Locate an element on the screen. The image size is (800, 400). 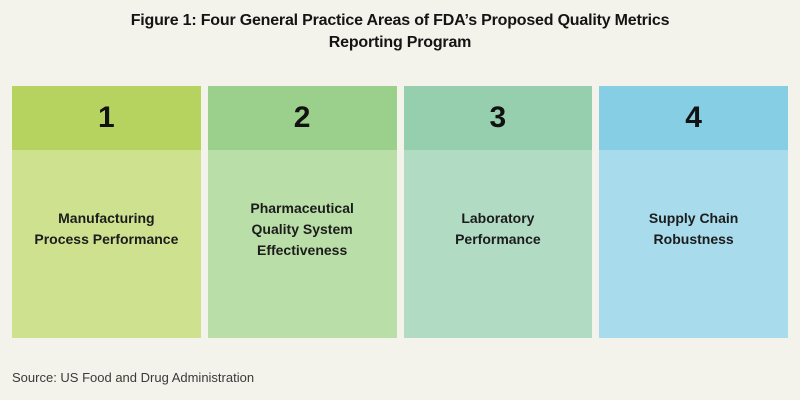
practice-area-3-body: Laboratory Performance is located at coordinates (498, 244).